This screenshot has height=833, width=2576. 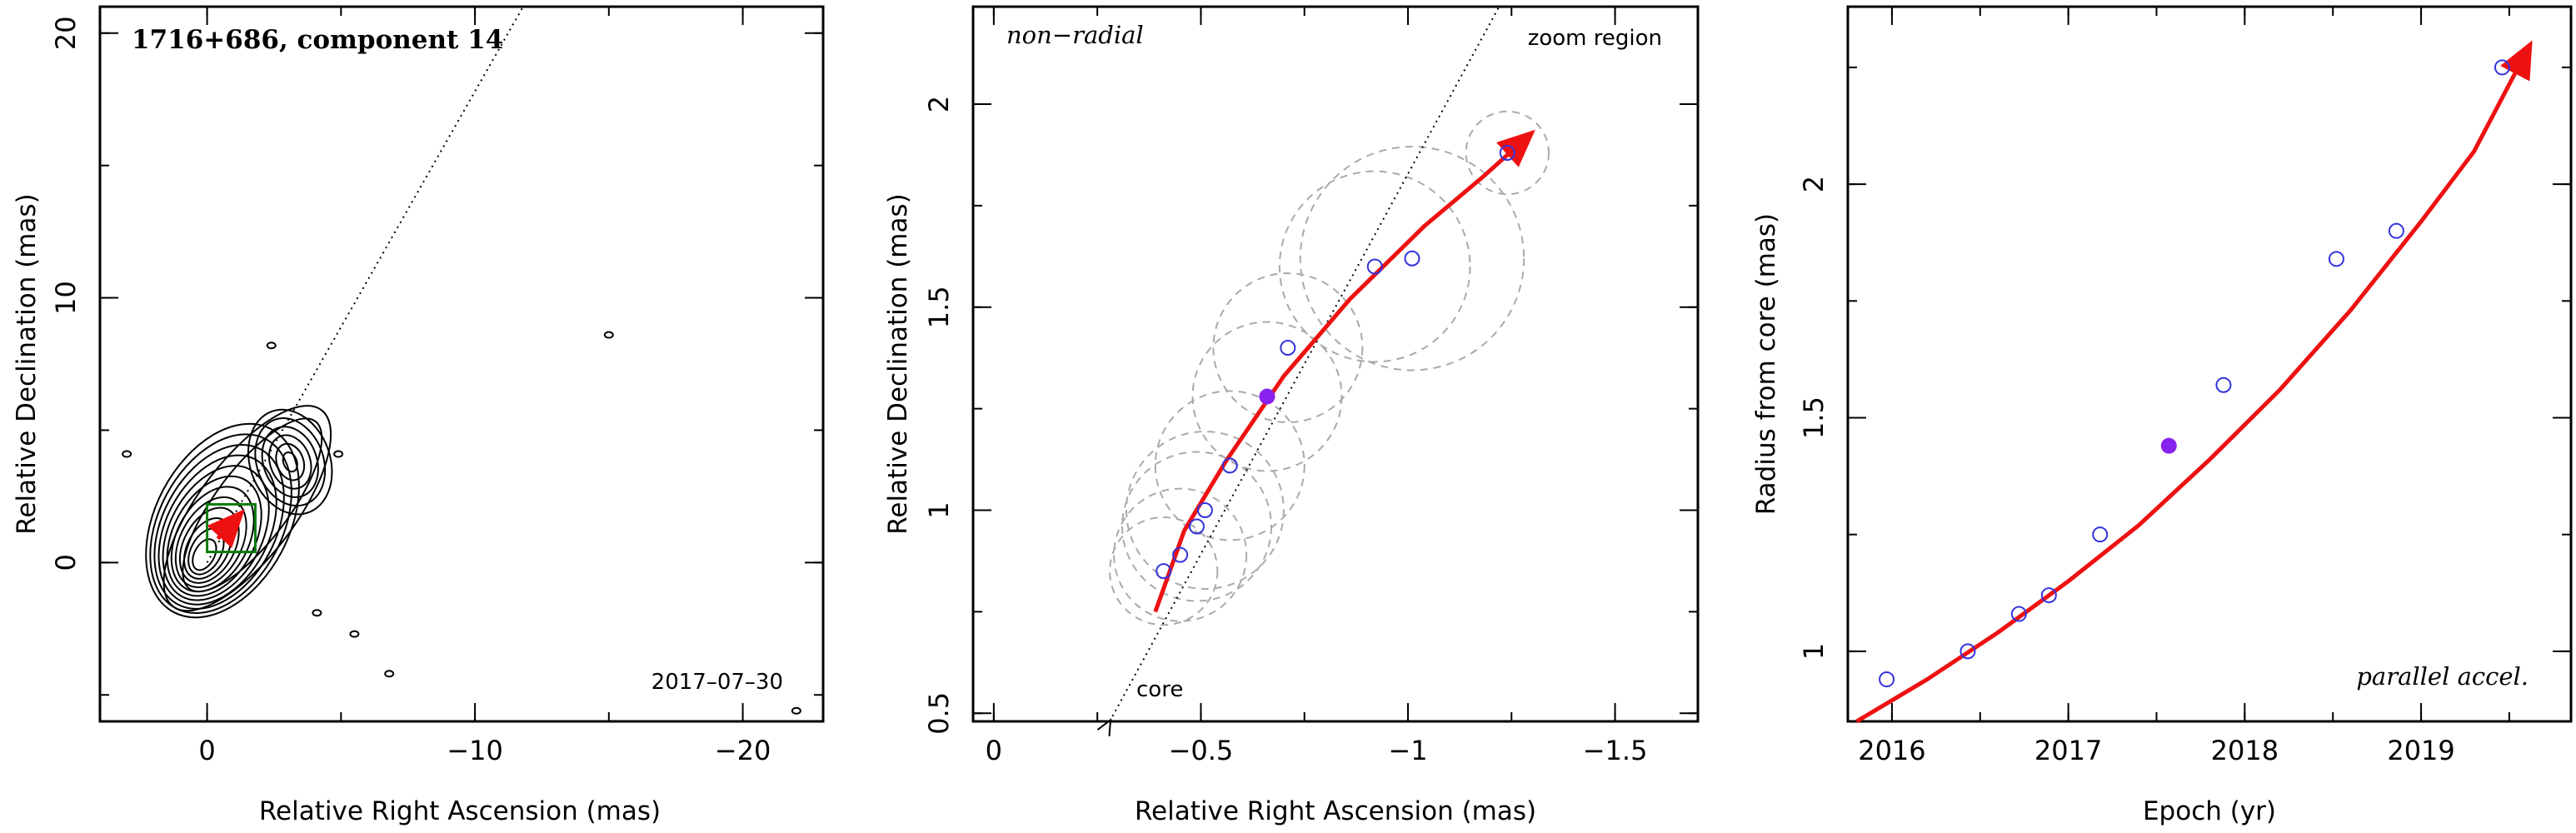 What do you see at coordinates (1615, 750) in the screenshot?
I see `panel-2-x-tick-3: −1.5` at bounding box center [1615, 750].